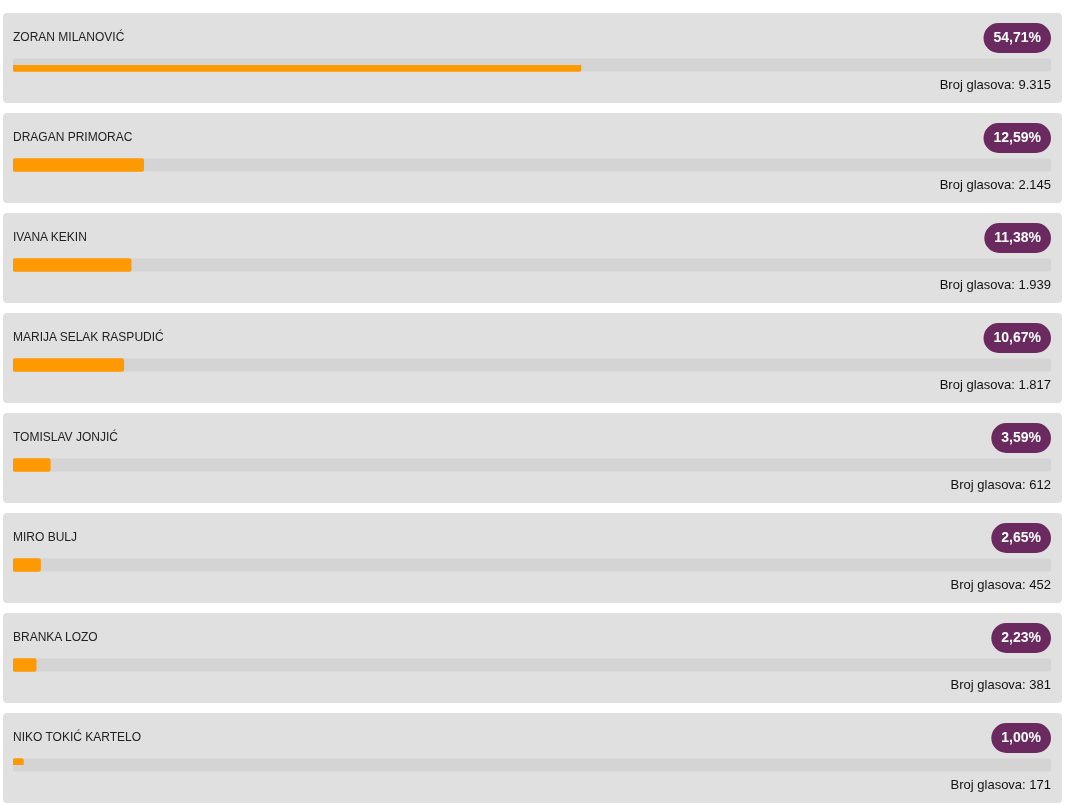 This screenshot has width=1080, height=805. Describe the element at coordinates (1017, 336) in the screenshot. I see `data-label: 10,67%` at that location.